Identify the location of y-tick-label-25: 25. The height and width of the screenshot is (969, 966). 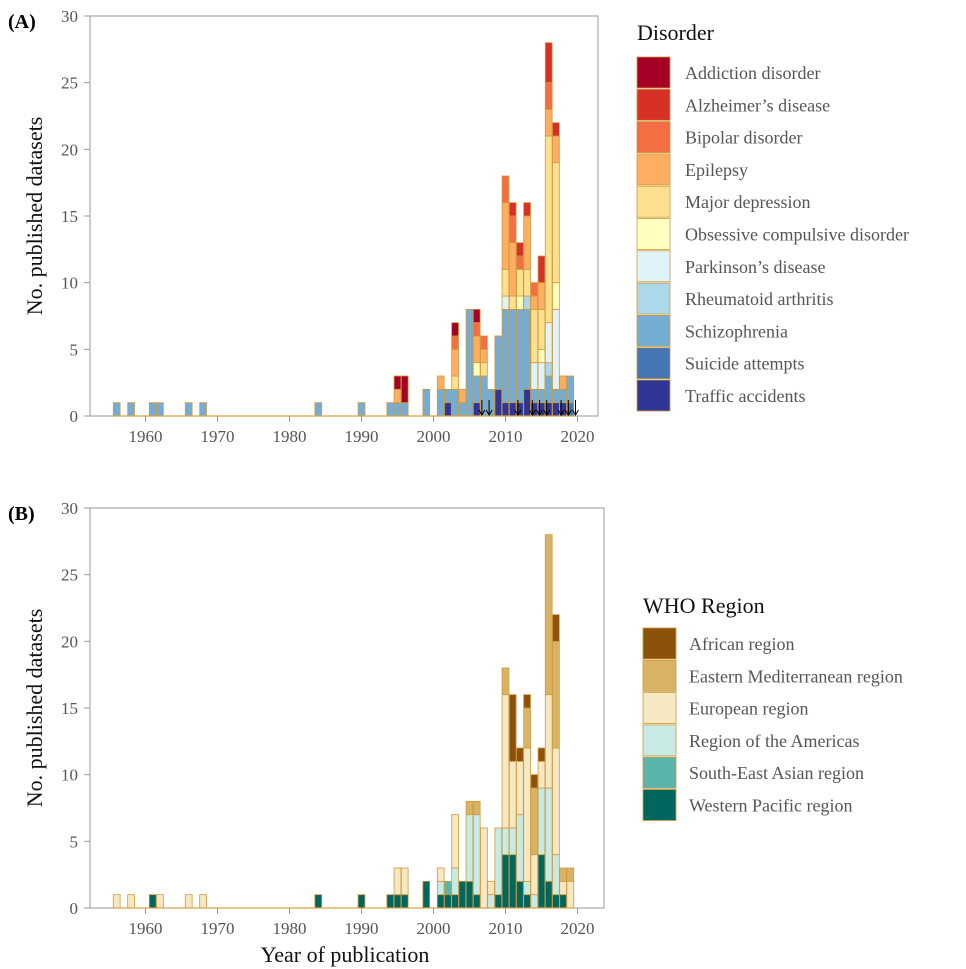
(69, 575).